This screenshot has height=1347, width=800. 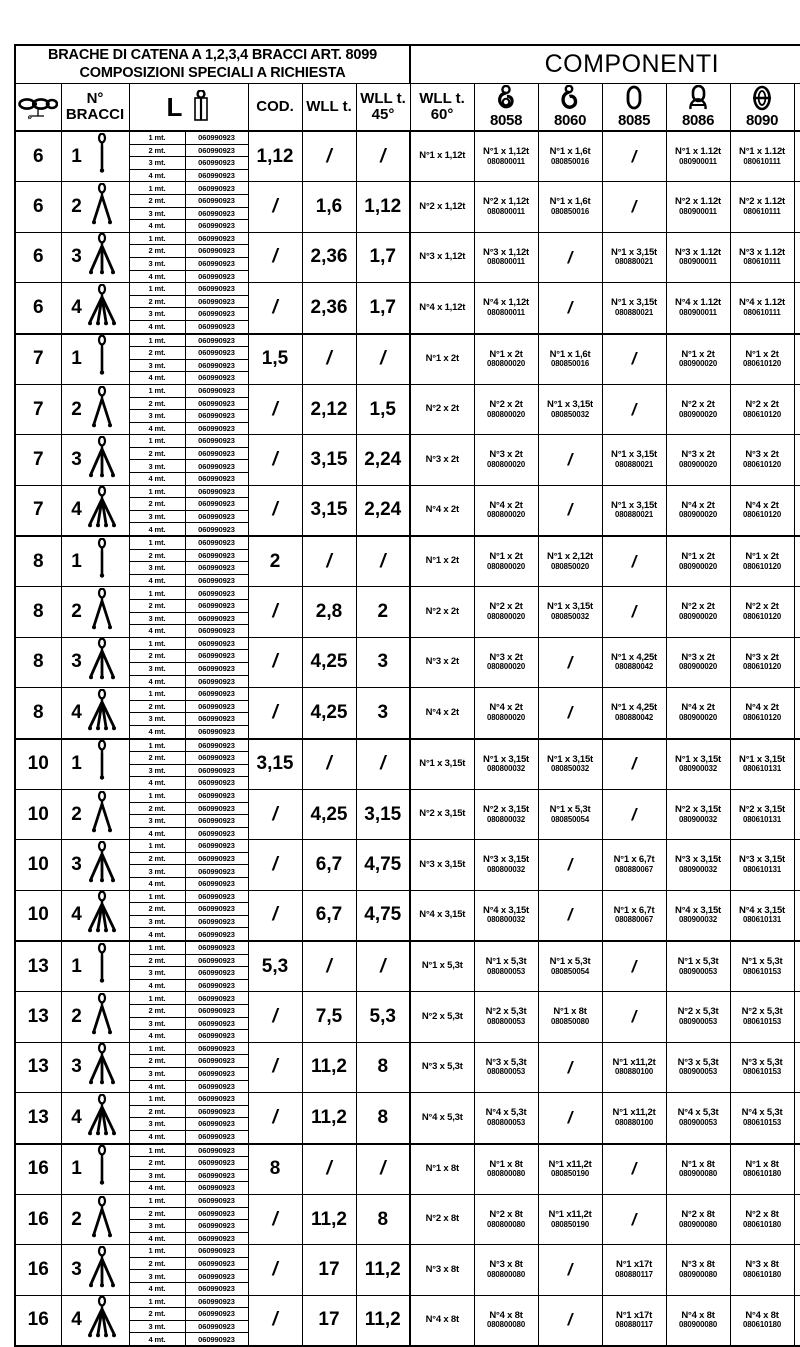 I want to click on cod-value-2: 060990923, so click(x=216, y=1226).